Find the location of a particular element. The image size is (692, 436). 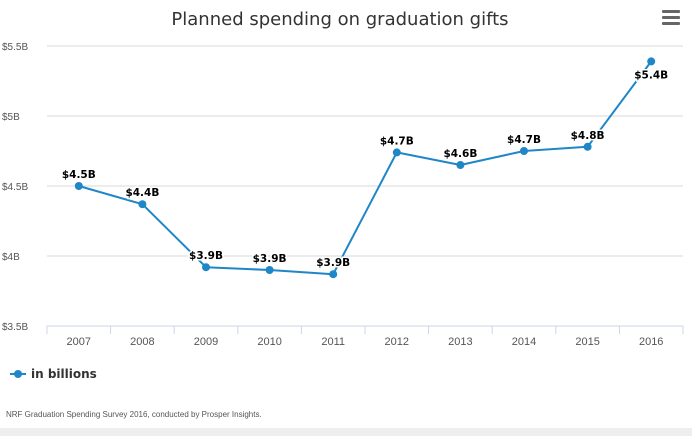

y-tick-label: $4.5B is located at coordinates (15, 187).